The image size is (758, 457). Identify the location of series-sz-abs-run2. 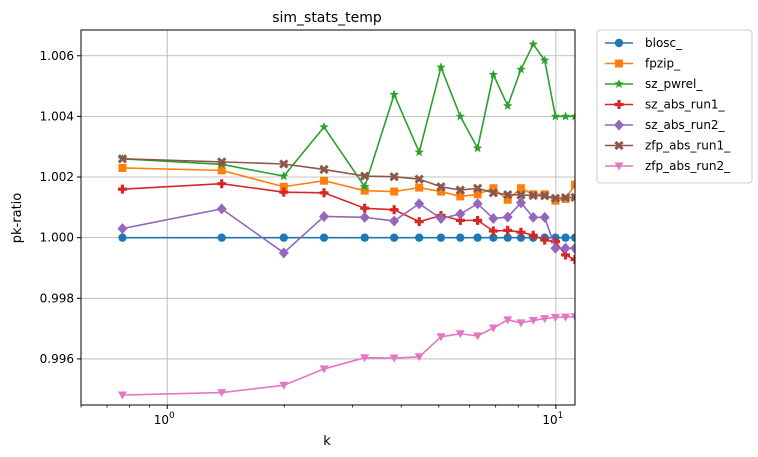
(346, 228).